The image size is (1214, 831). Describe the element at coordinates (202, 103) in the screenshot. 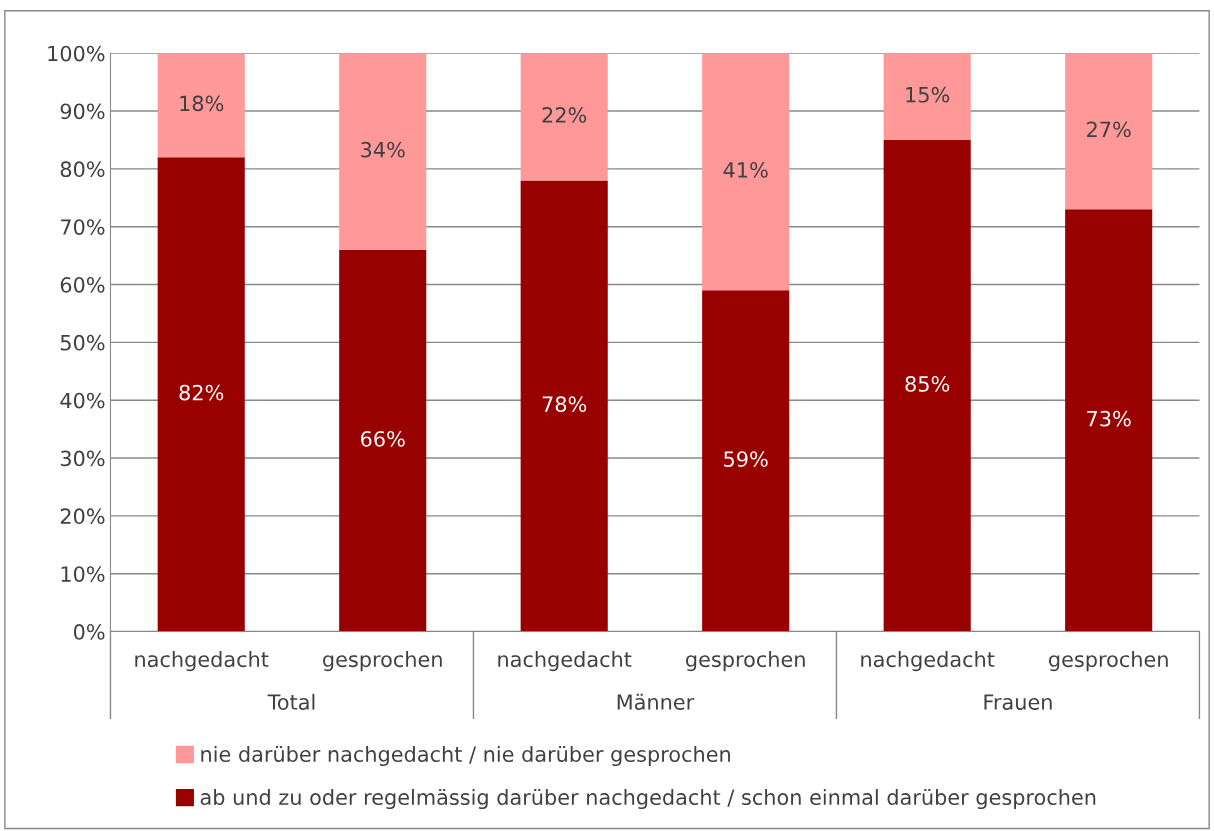

I see `data-label: 18%` at that location.